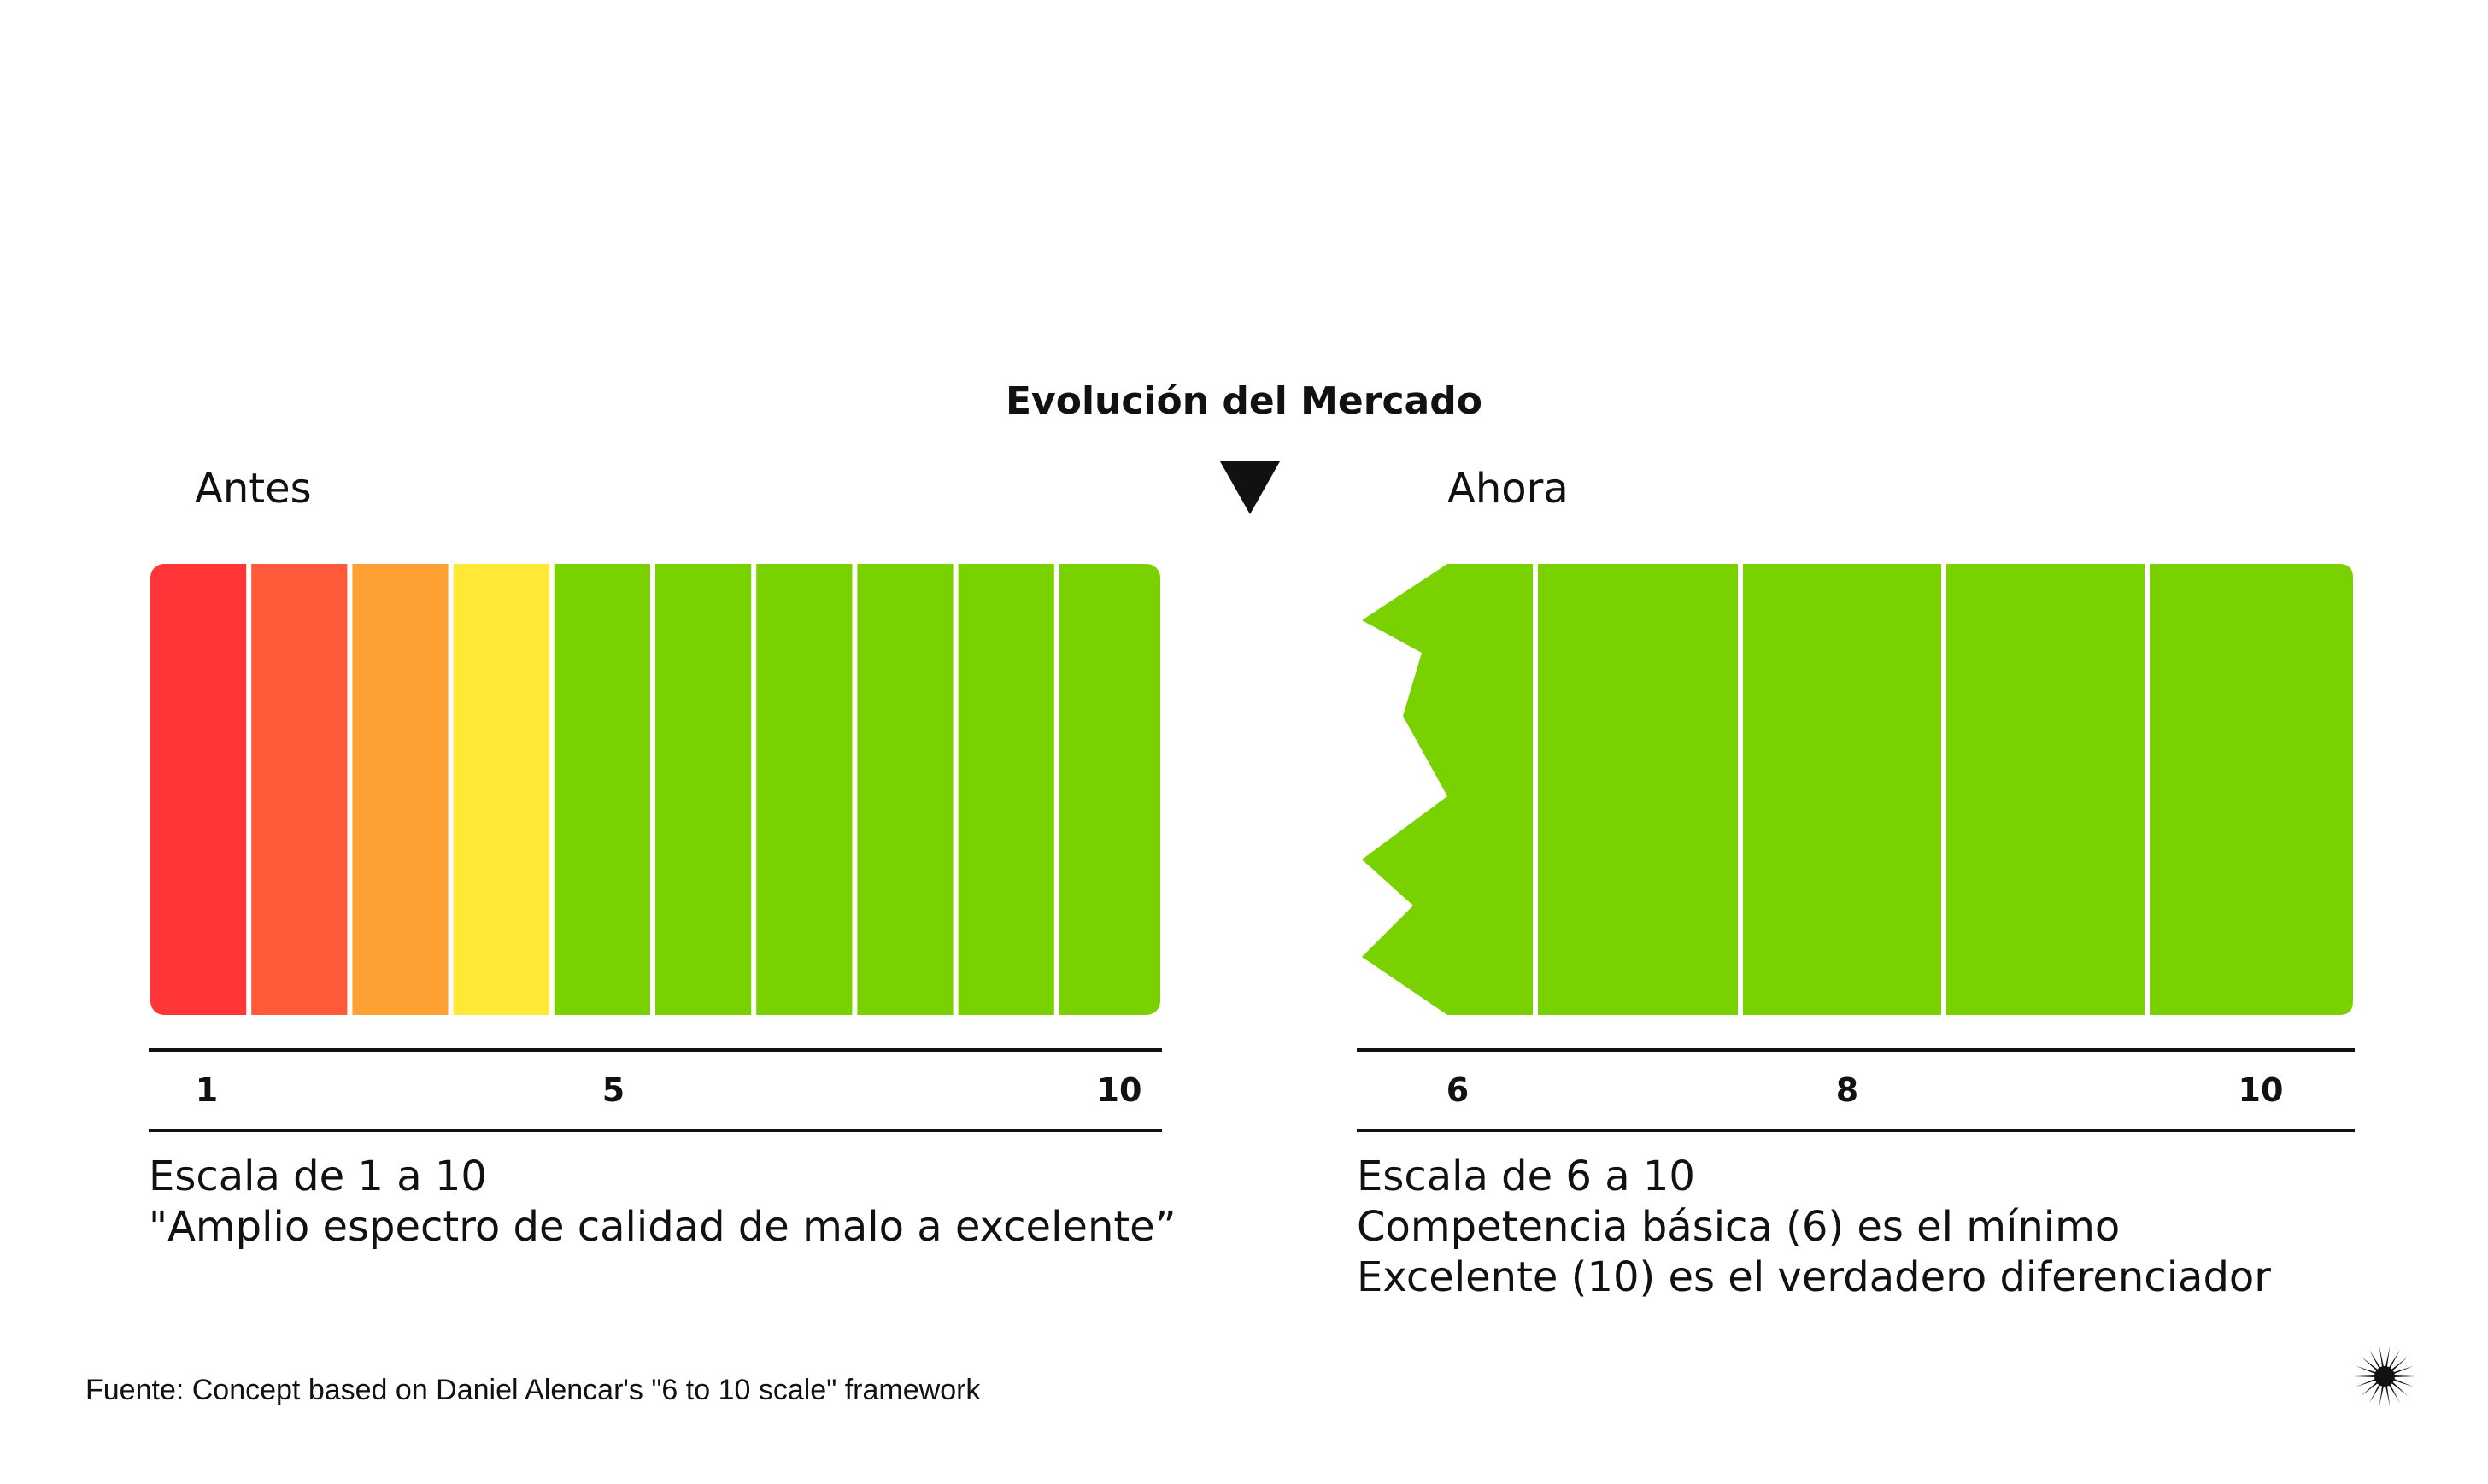  Describe the element at coordinates (1119, 1090) in the screenshot. I see `before-tick-label: 10` at that location.